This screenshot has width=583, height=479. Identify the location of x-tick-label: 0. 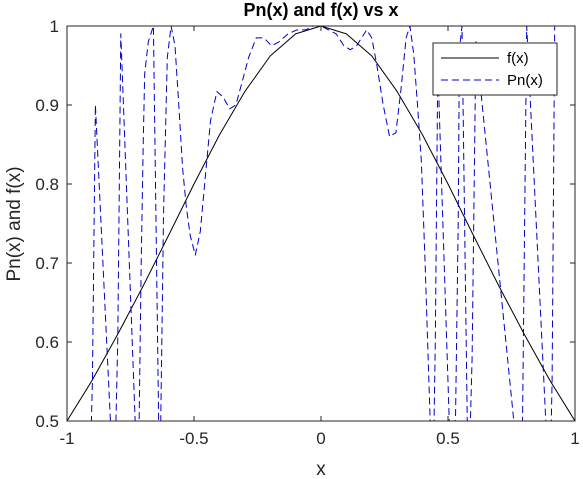
(320, 438).